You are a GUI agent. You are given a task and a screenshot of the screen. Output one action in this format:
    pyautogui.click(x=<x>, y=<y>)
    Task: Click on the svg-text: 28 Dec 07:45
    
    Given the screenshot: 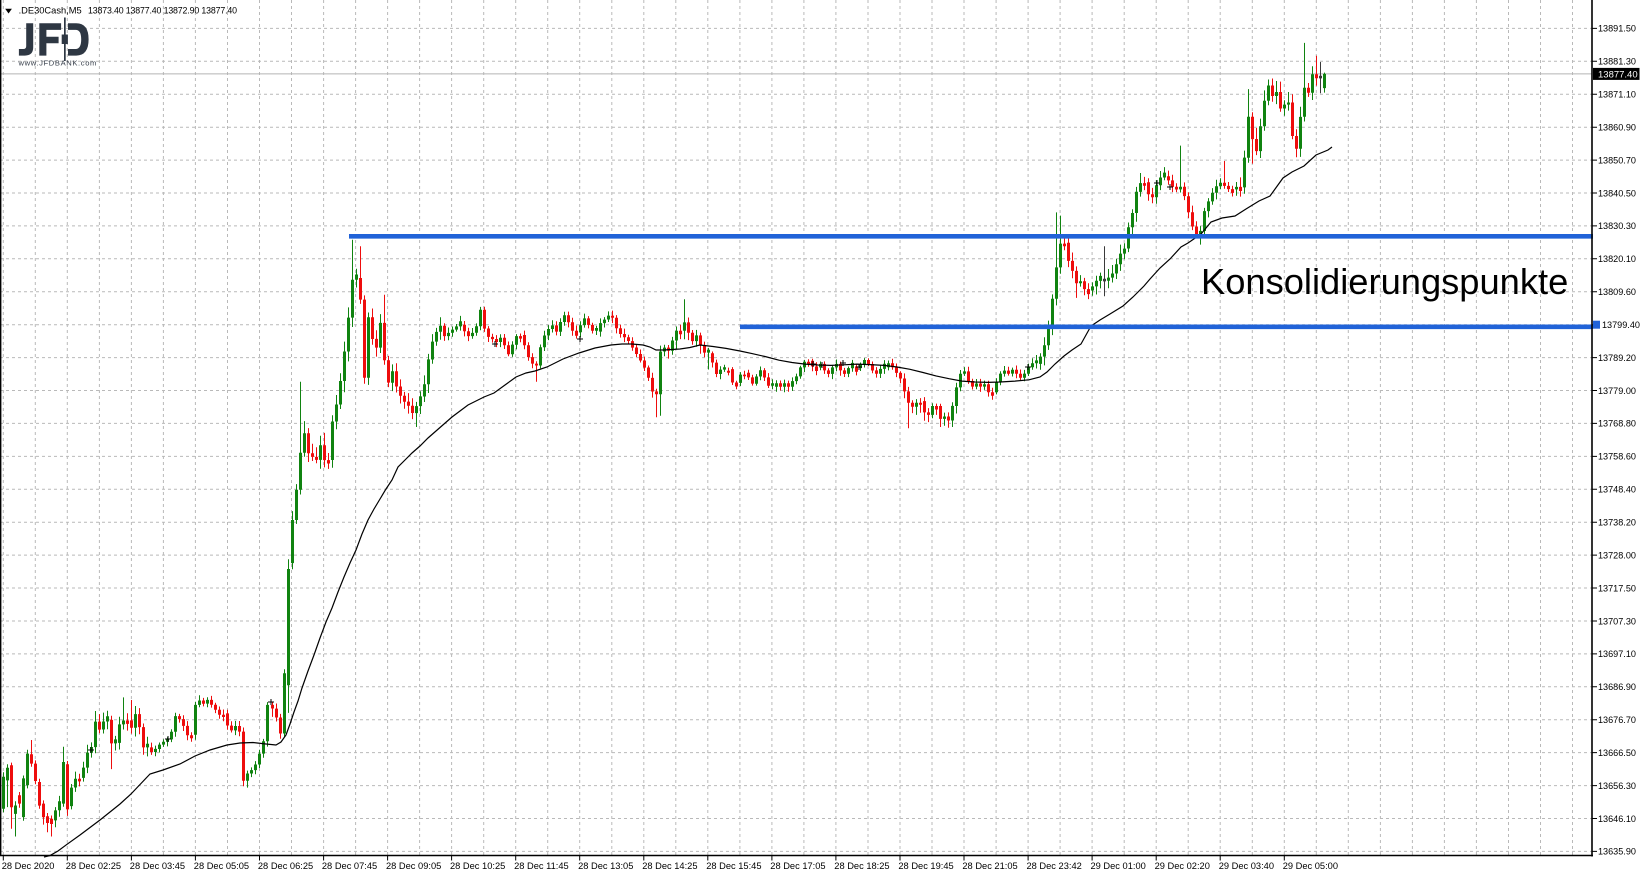 What is the action you would take?
    pyautogui.click(x=349, y=866)
    